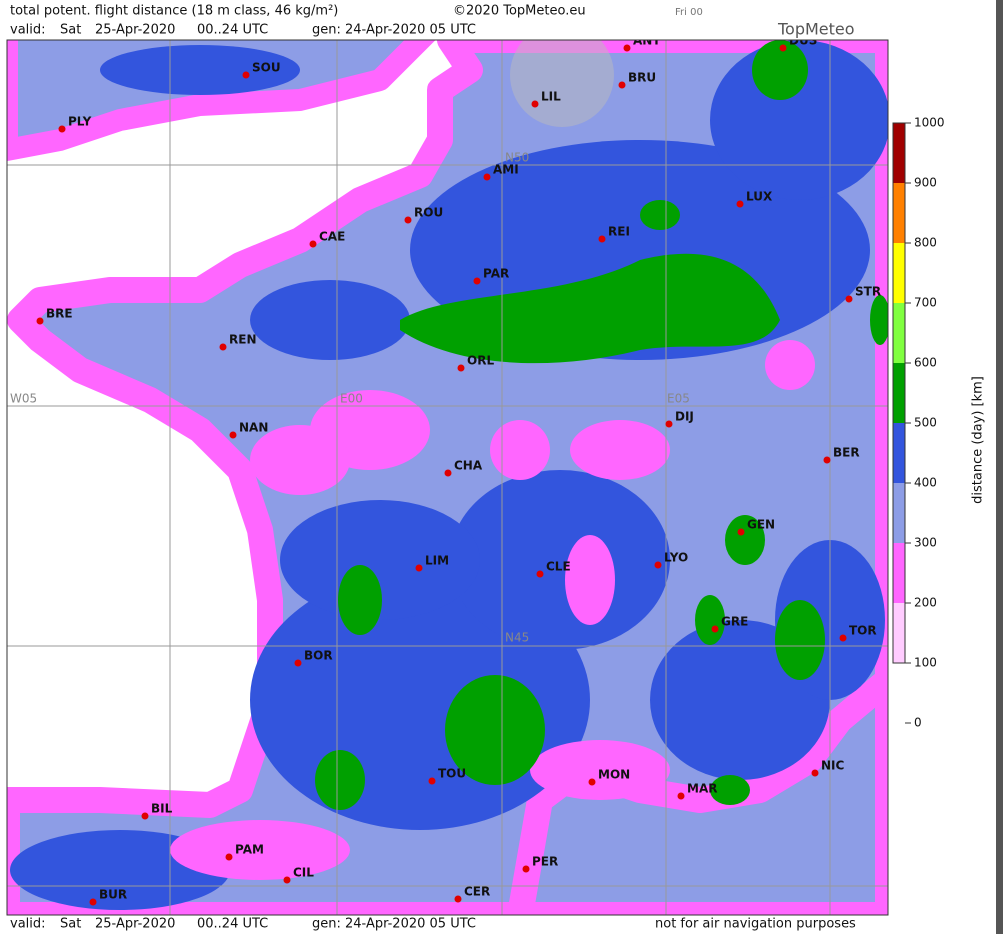  What do you see at coordinates (480, 361) in the screenshot?
I see `city-label: ORL` at bounding box center [480, 361].